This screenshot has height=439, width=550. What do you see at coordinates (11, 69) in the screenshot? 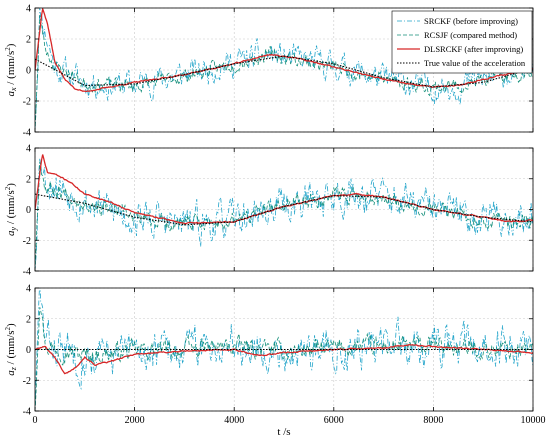
I see `y-axis-label: ax / (mm/s2)` at bounding box center [11, 69].